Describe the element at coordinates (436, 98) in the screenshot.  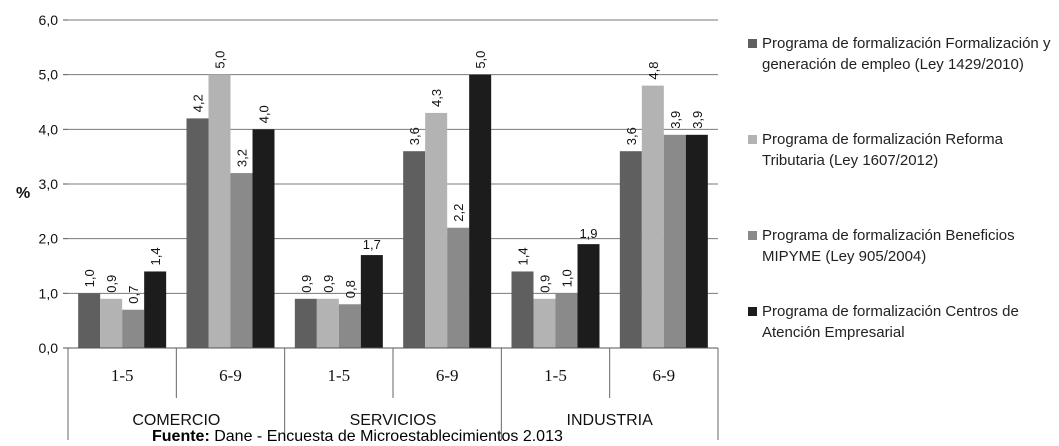
I see `data-label: 4,3` at that location.